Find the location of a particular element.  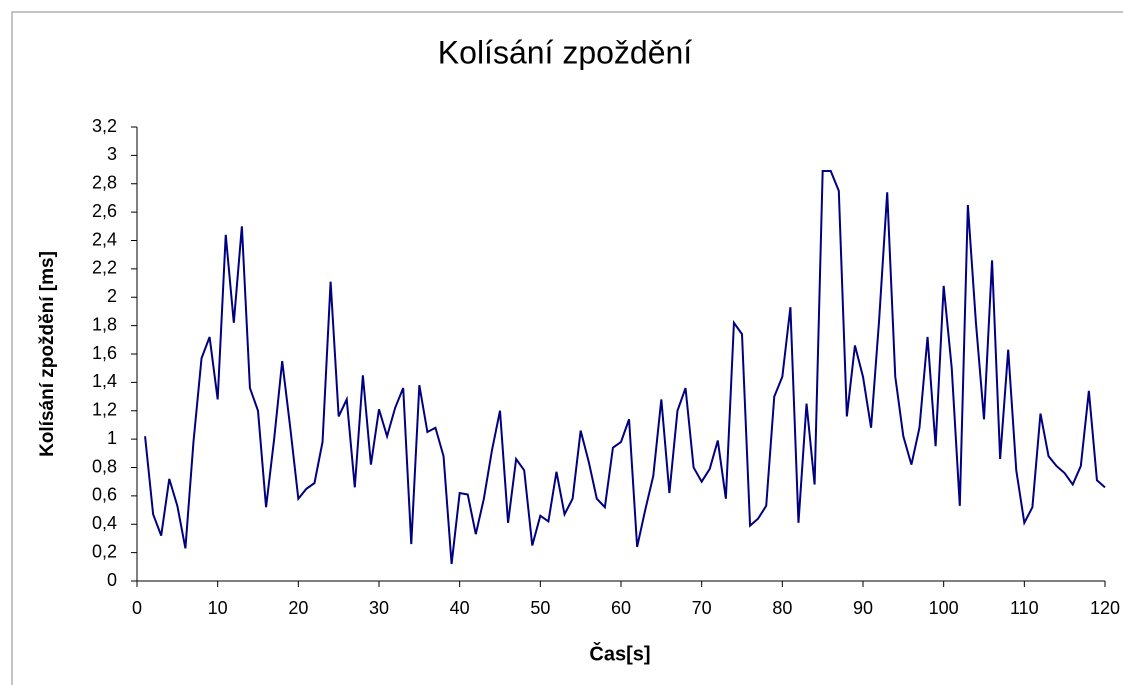

x-tick-label: 120 is located at coordinates (1105, 608).